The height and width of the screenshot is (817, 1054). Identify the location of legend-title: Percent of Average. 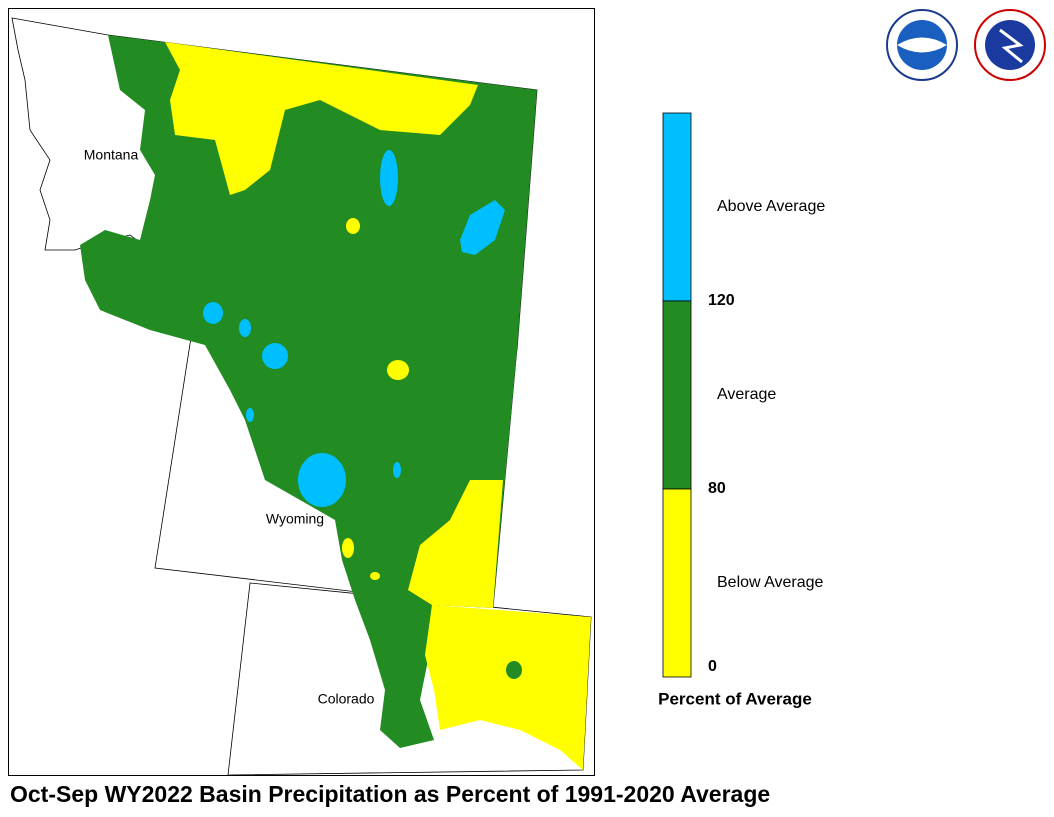
(735, 698).